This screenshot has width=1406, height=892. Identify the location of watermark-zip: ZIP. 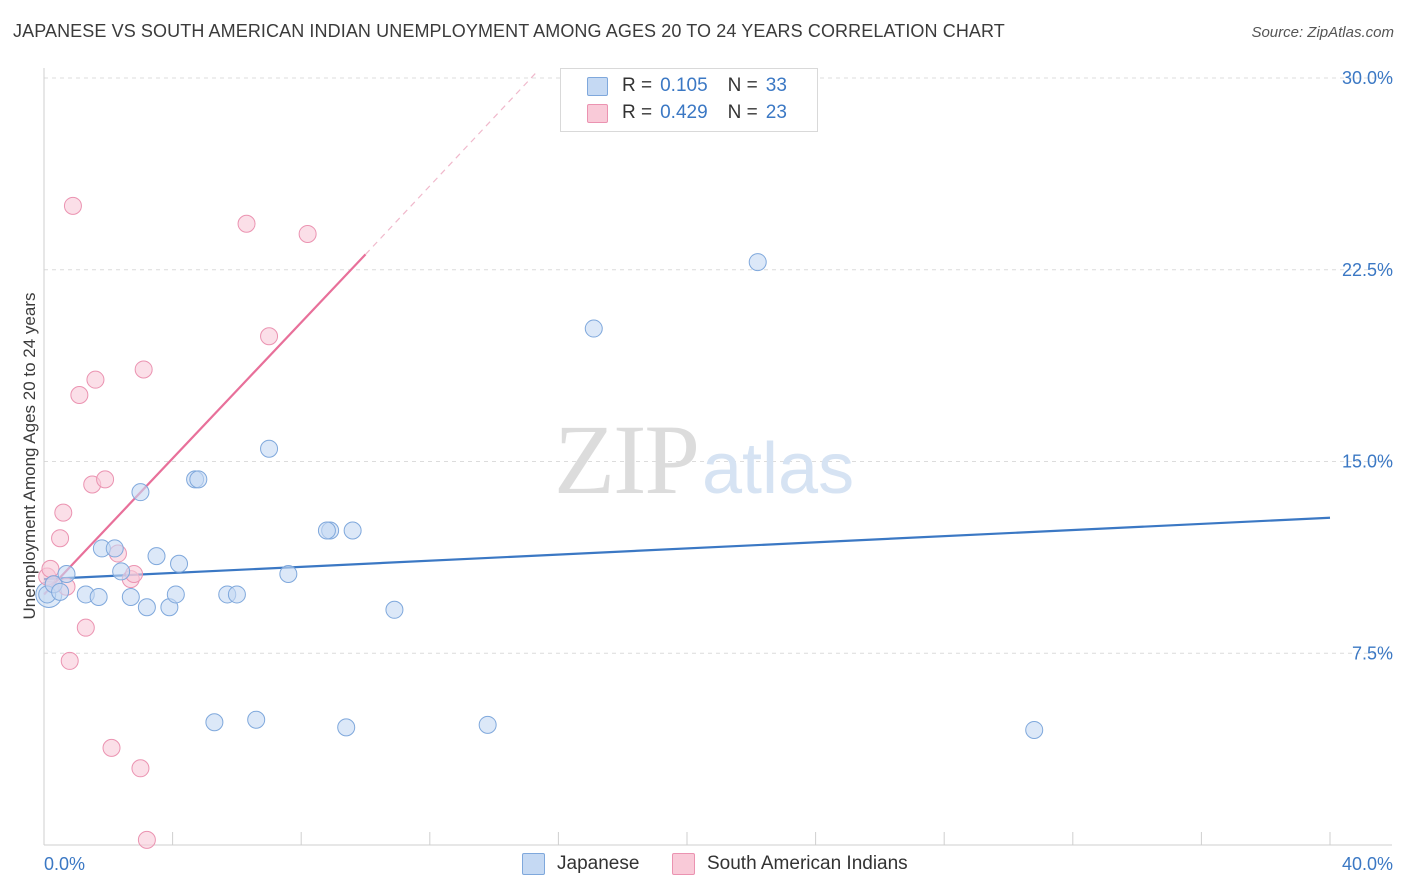
(627, 459).